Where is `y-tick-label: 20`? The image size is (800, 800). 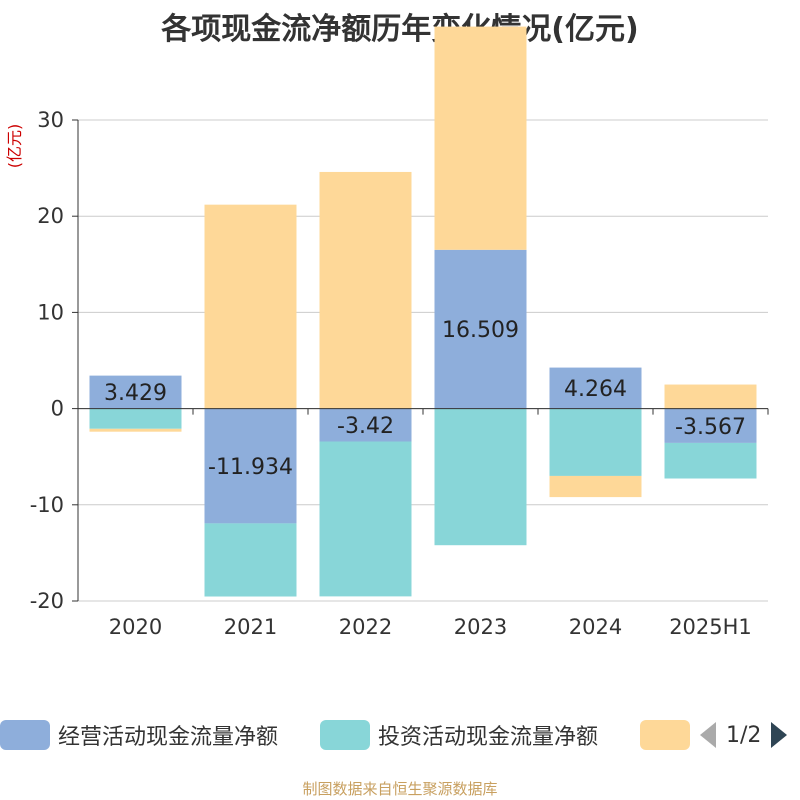
y-tick-label: 20 is located at coordinates (50, 216).